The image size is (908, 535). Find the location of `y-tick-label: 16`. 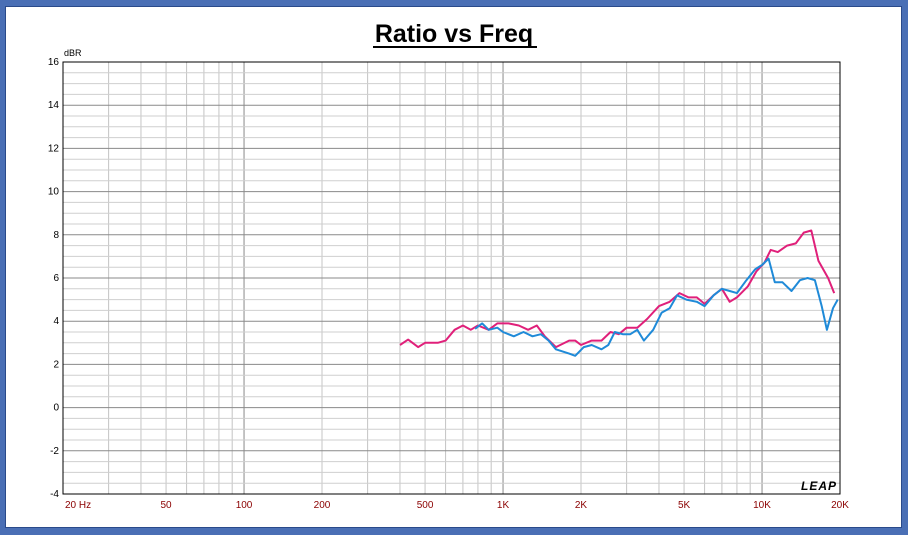

y-tick-label: 16 is located at coordinates (54, 62).